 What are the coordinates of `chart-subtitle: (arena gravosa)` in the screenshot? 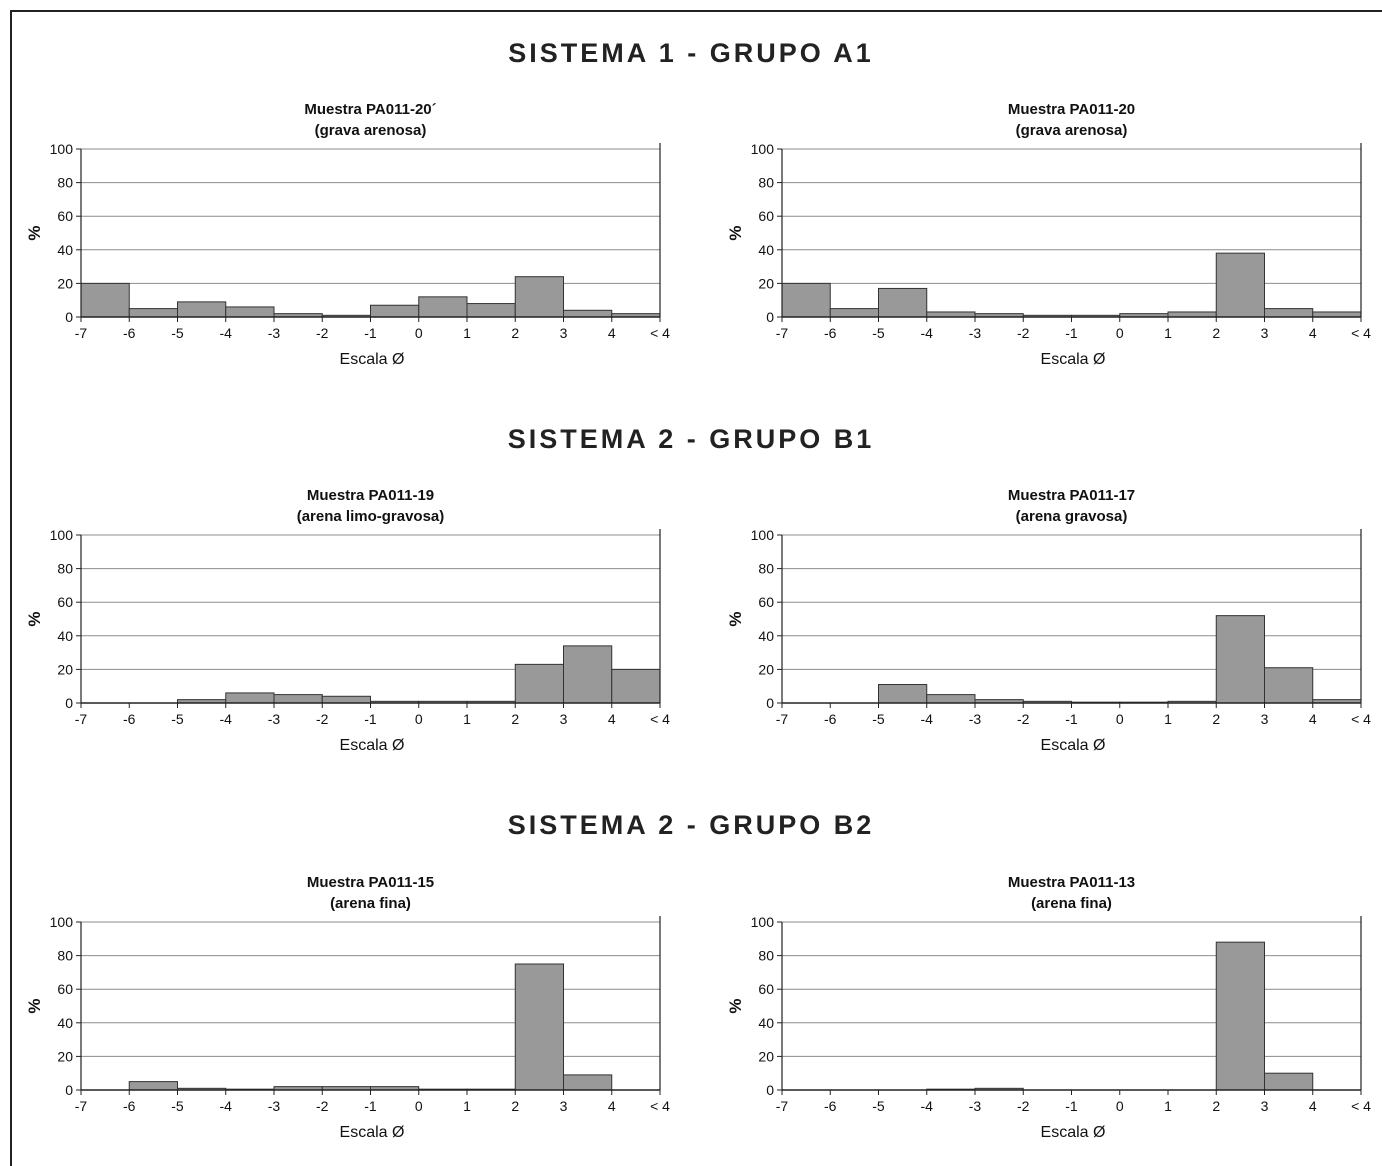 It's located at (1072, 516).